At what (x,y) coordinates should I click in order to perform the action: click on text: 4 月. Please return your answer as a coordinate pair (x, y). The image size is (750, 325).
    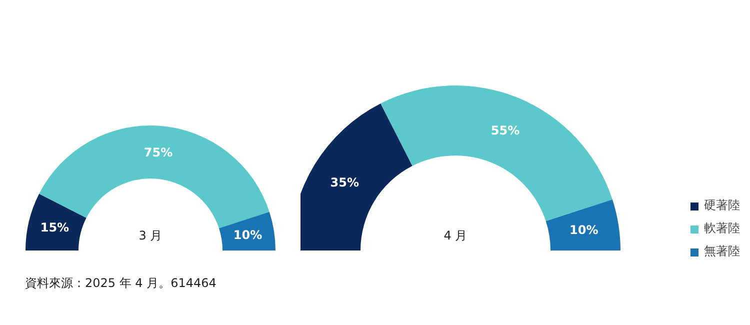
    Looking at the image, I should click on (456, 235).